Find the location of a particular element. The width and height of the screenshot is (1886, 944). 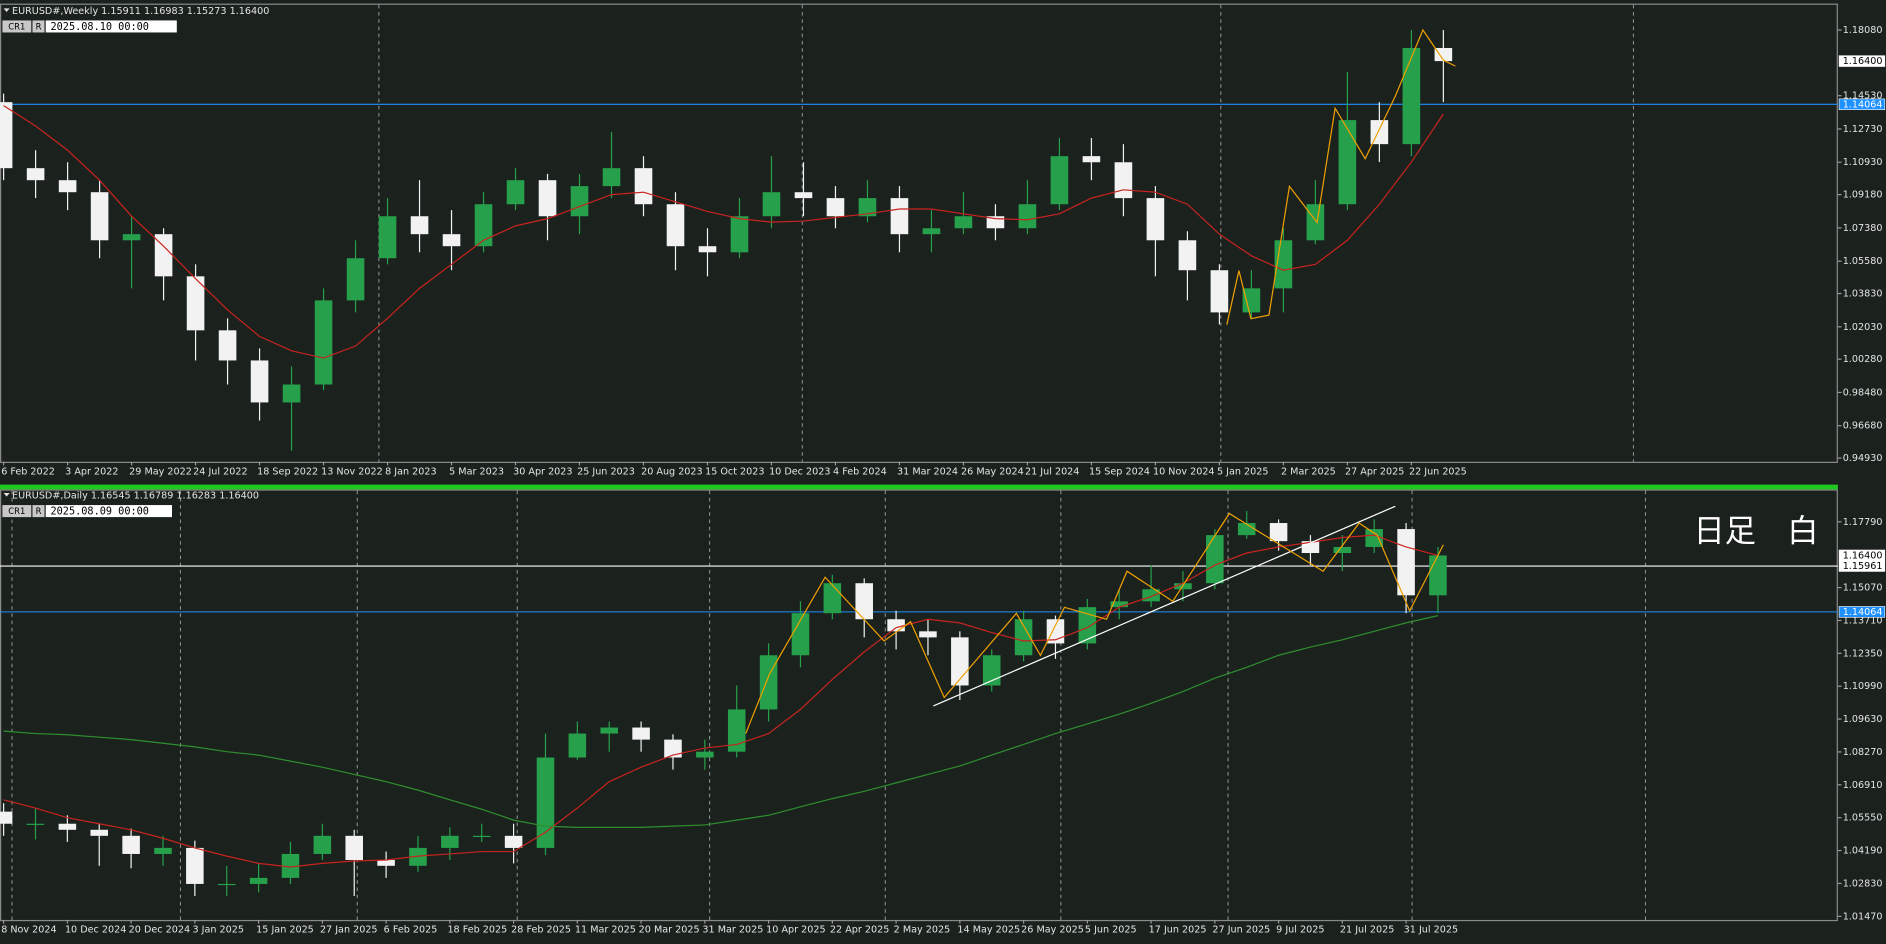

y-tick-label: 0.94930 is located at coordinates (1863, 458).